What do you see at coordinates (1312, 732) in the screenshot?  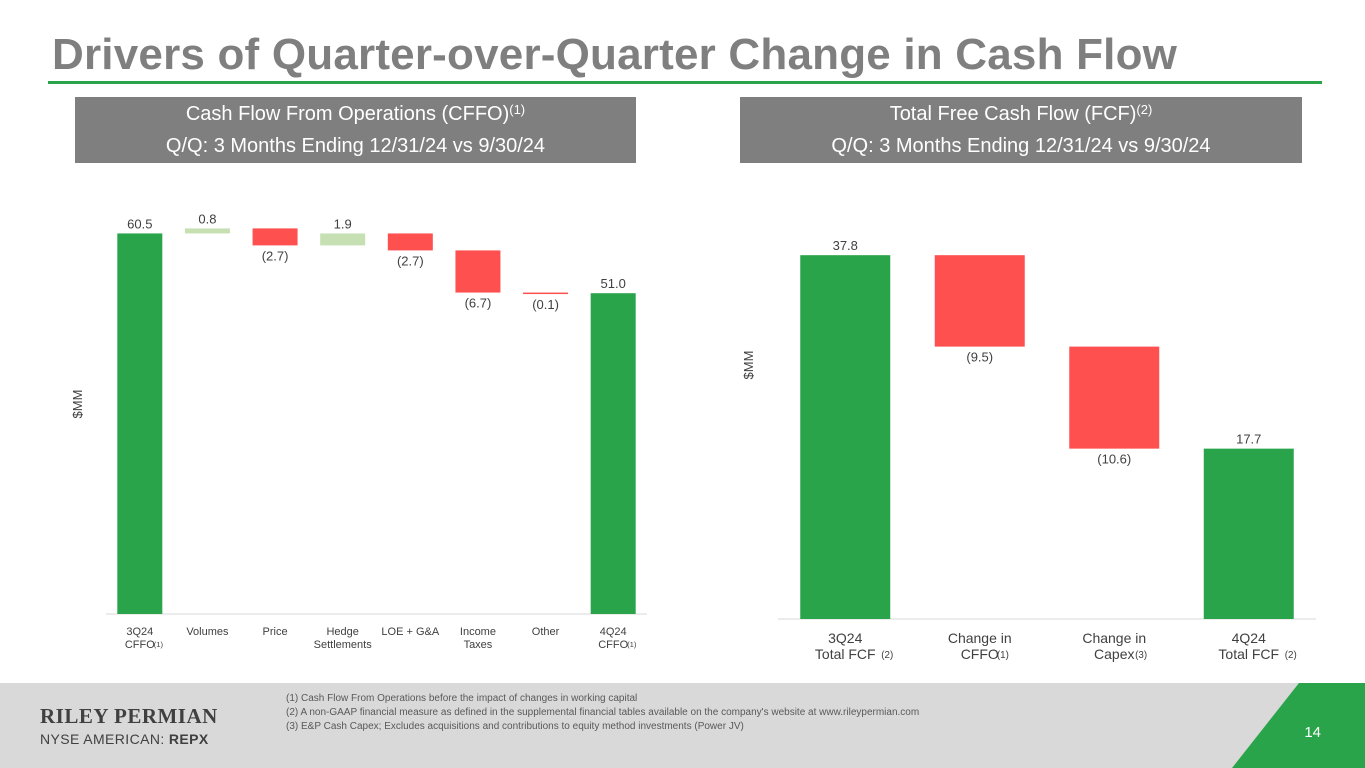 I see `page-number: 14` at bounding box center [1312, 732].